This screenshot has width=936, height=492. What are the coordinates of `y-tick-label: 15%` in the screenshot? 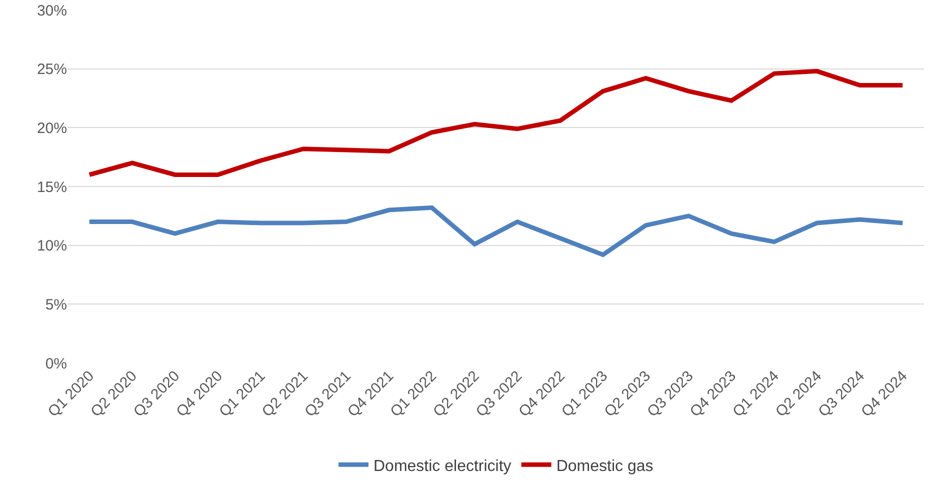 It's located at (51, 187).